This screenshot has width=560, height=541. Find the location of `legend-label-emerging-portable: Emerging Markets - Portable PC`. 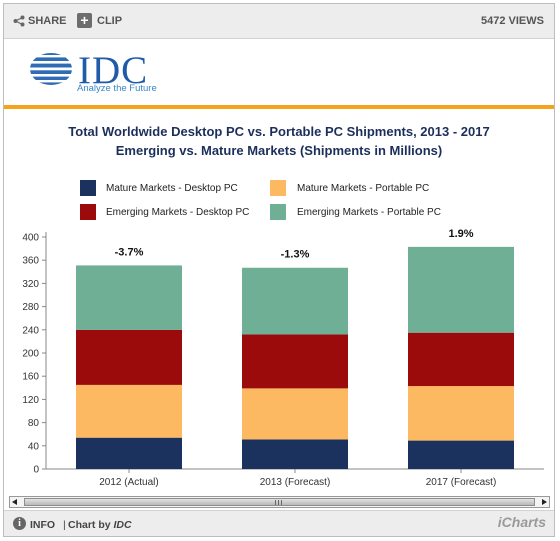

legend-label-emerging-portable: Emerging Markets - Portable PC is located at coordinates (369, 212).